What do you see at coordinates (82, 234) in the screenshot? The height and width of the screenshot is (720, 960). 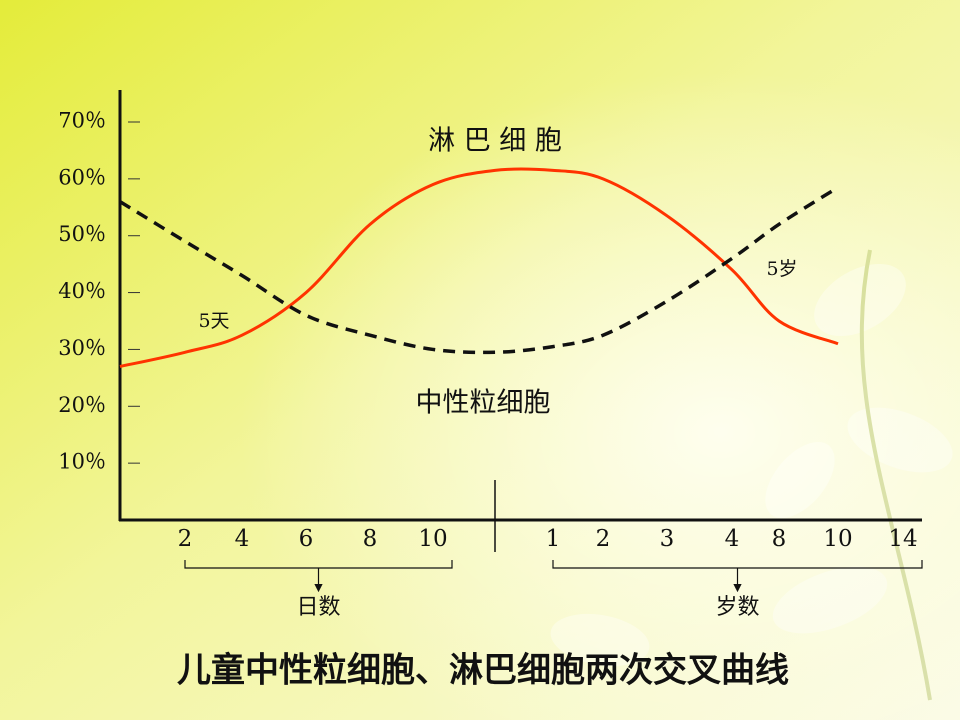 I see `y-tick-label: 50％` at bounding box center [82, 234].